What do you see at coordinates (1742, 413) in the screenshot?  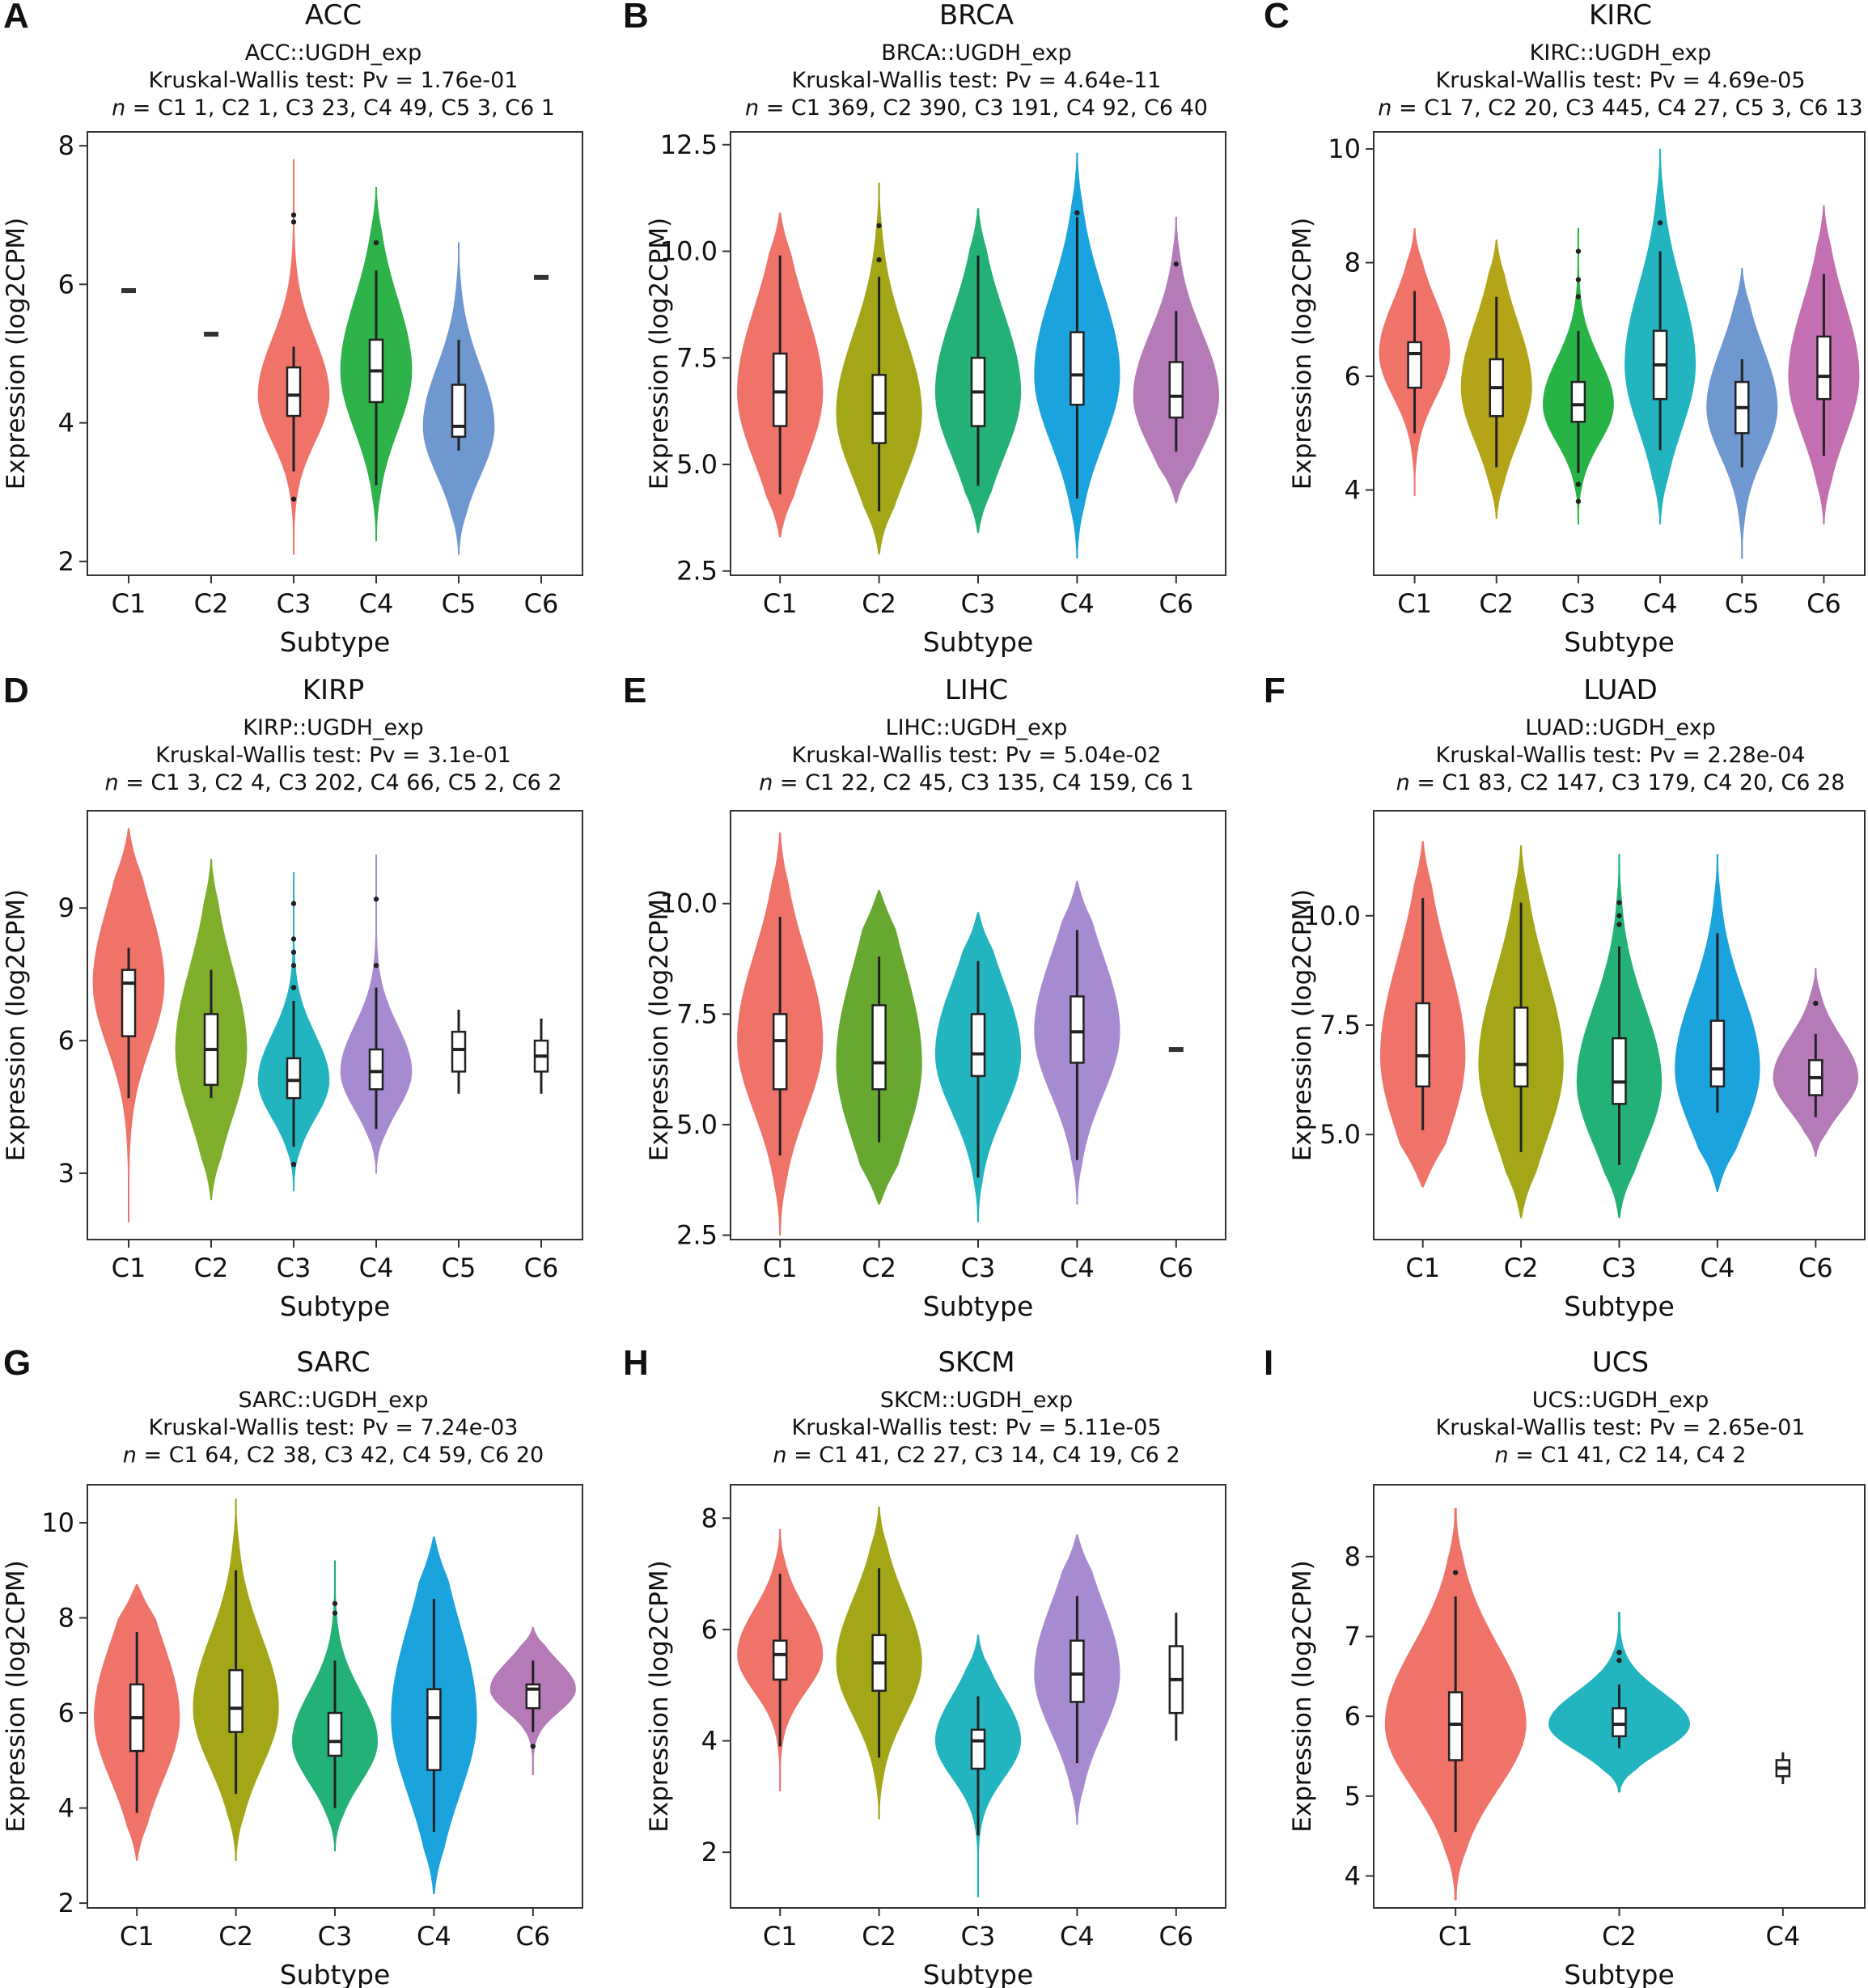 I see `series-c5` at bounding box center [1742, 413].